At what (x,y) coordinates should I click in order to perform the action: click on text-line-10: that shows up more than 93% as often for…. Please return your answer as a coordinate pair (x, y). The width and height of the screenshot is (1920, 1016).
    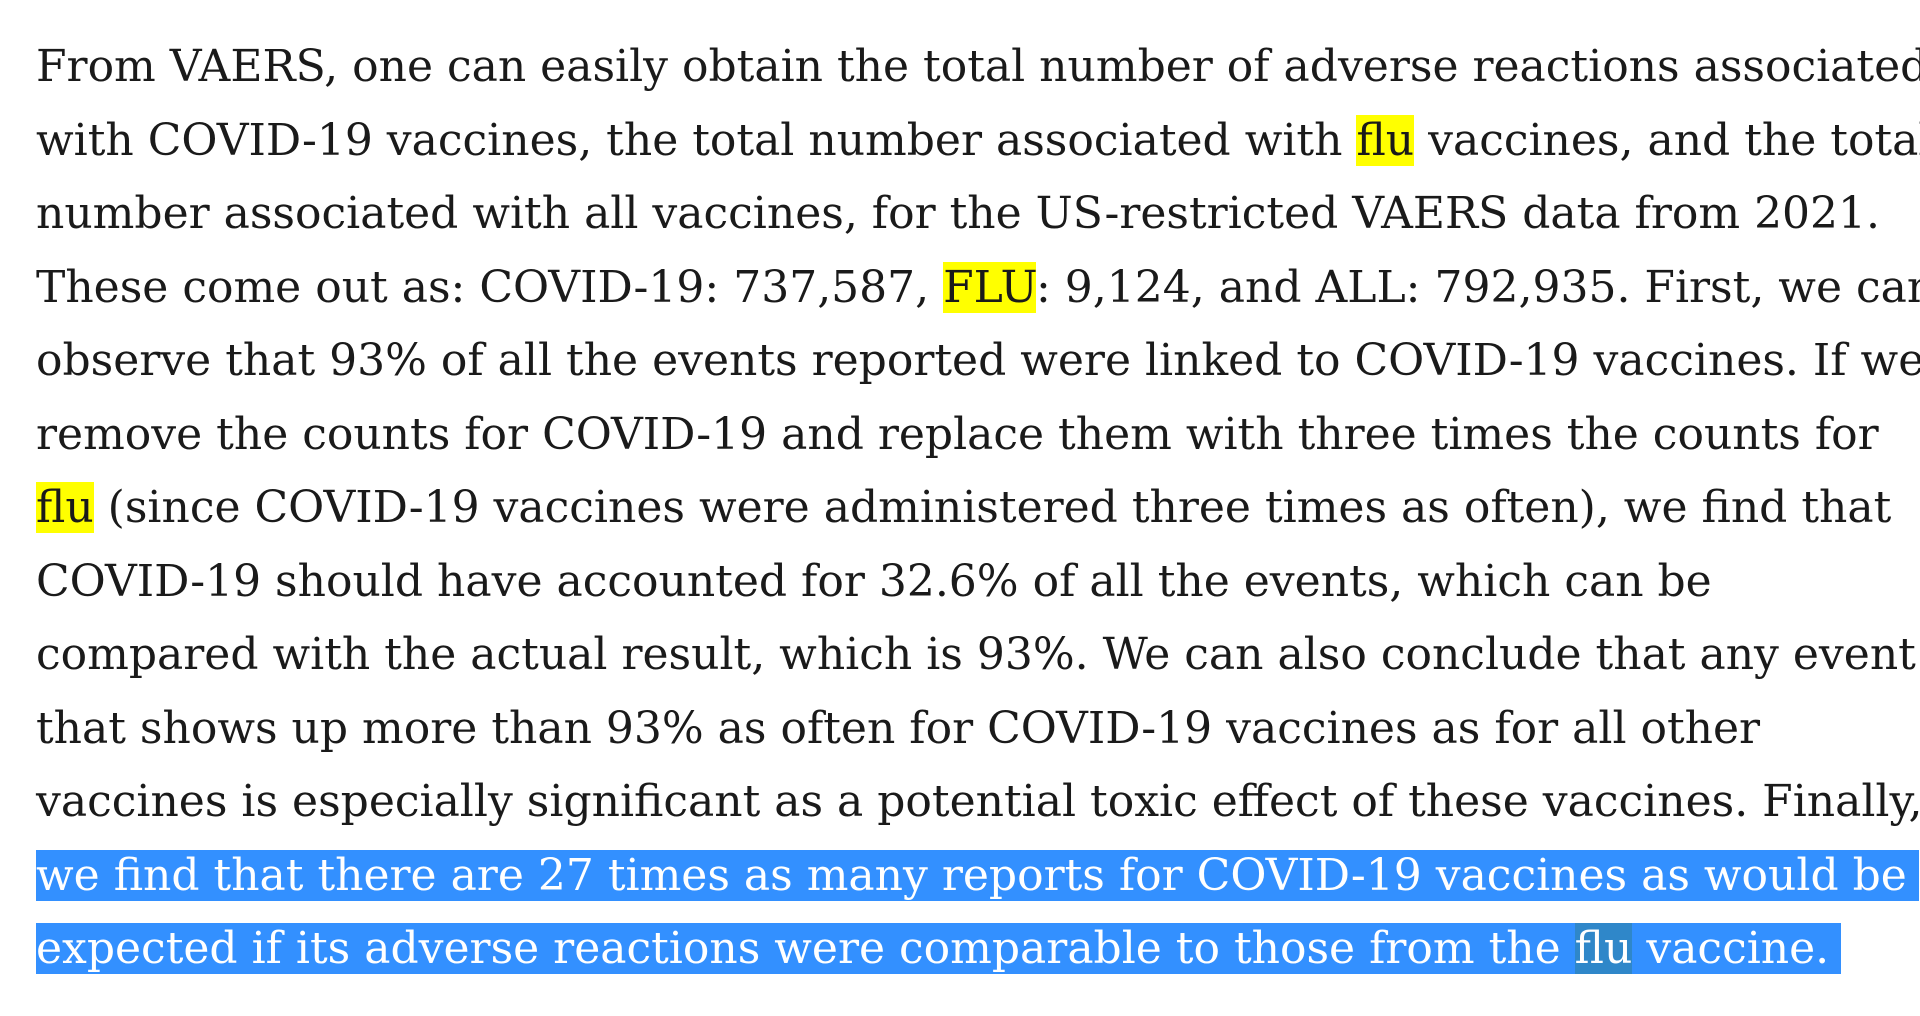
    Looking at the image, I should click on (898, 728).